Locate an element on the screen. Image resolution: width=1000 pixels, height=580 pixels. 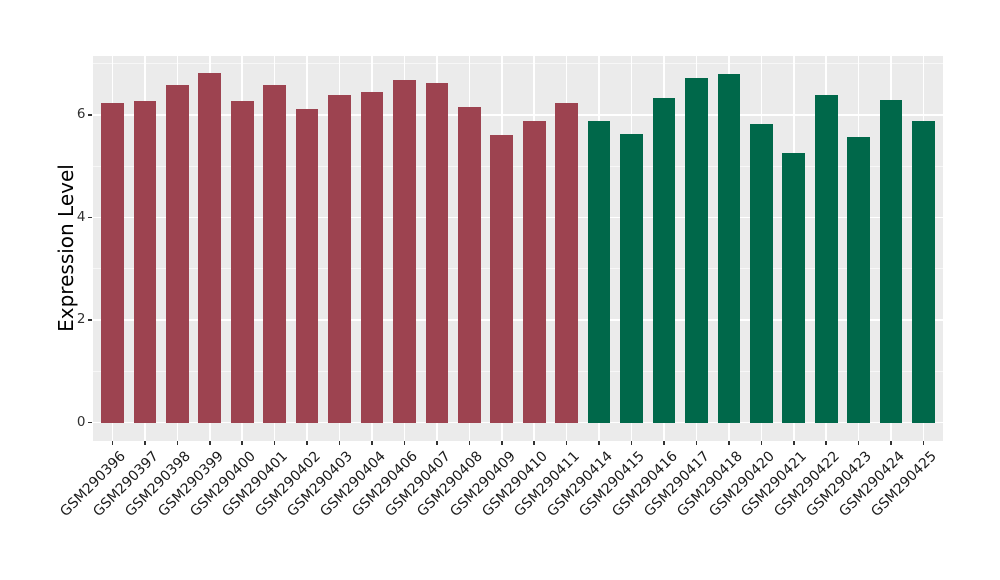
x-tick-GSM290408 is located at coordinates (469, 443).